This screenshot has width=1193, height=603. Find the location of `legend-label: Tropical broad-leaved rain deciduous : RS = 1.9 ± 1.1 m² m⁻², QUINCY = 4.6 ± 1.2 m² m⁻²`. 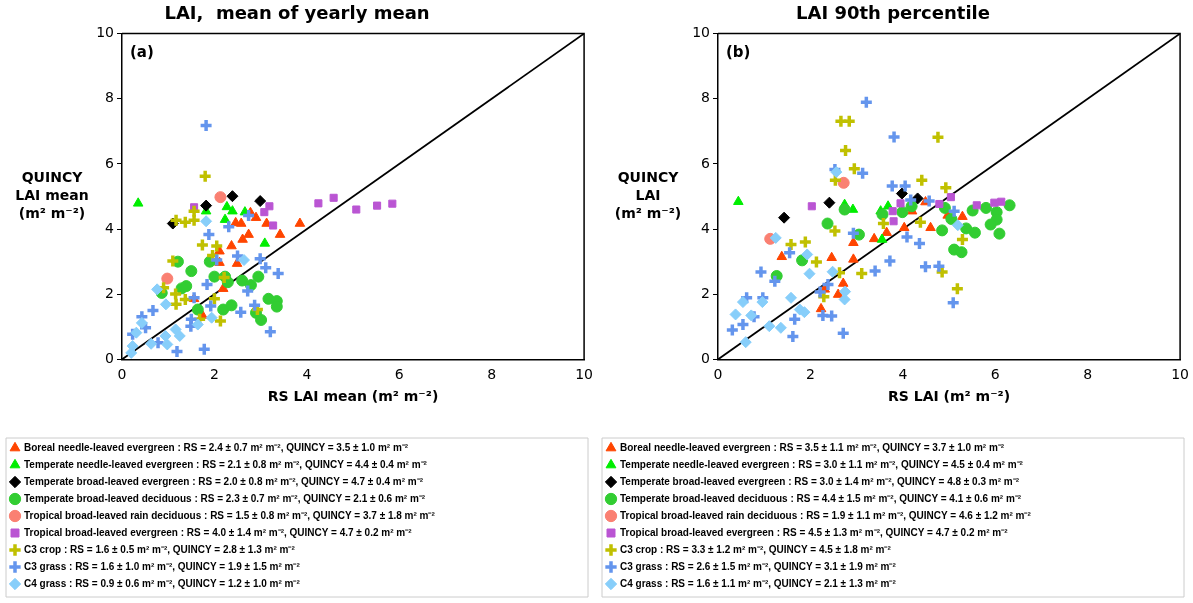

legend-label: Tropical broad-leaved rain deciduous : RS = 1.9 ± 1.1 m² m⁻², QUINCY = 4.6 ± 1.2 m² m⁻² is located at coordinates (826, 515).